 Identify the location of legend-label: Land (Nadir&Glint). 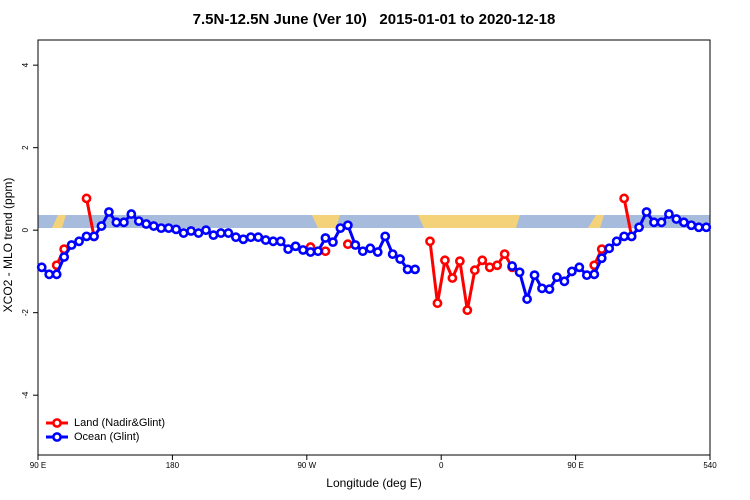
(119, 423).